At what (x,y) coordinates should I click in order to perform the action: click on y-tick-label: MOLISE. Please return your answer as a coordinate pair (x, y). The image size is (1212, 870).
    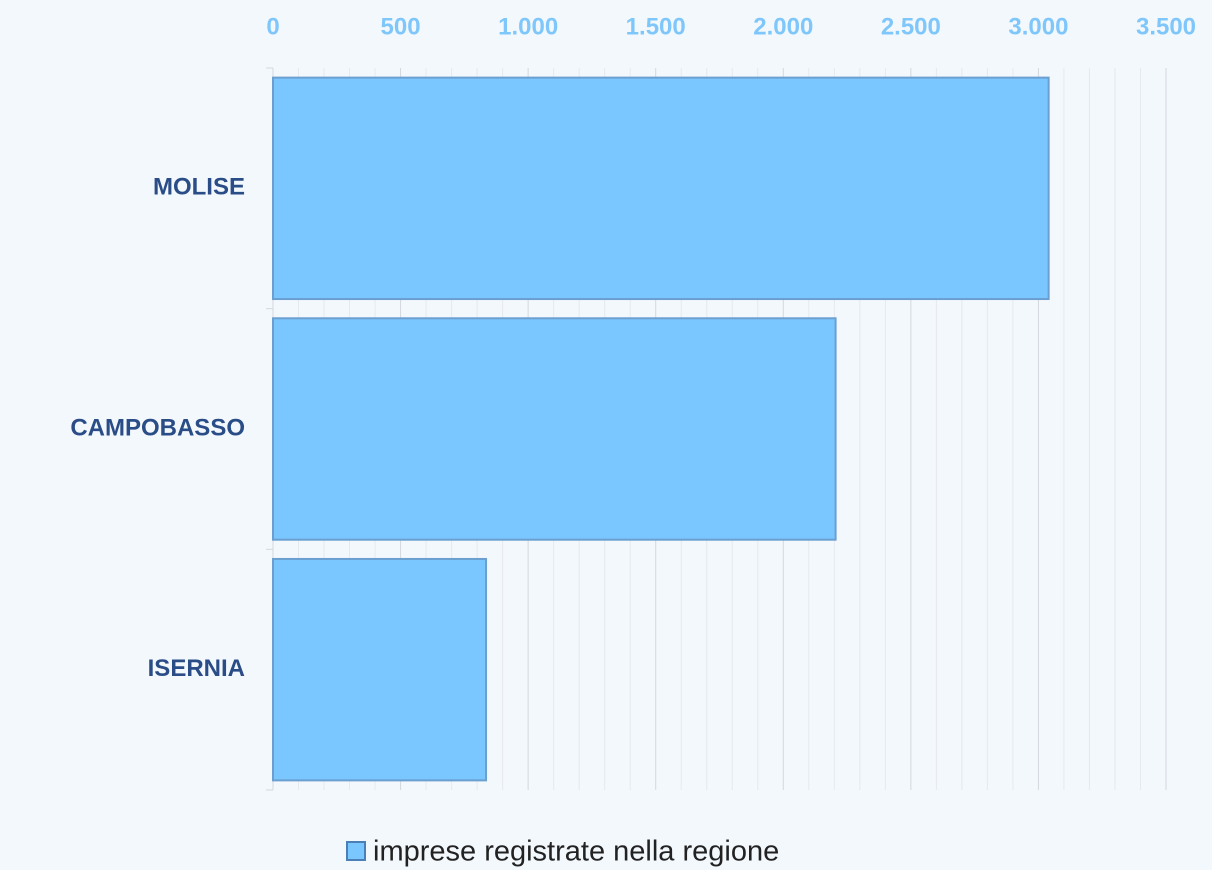
    Looking at the image, I should click on (199, 187).